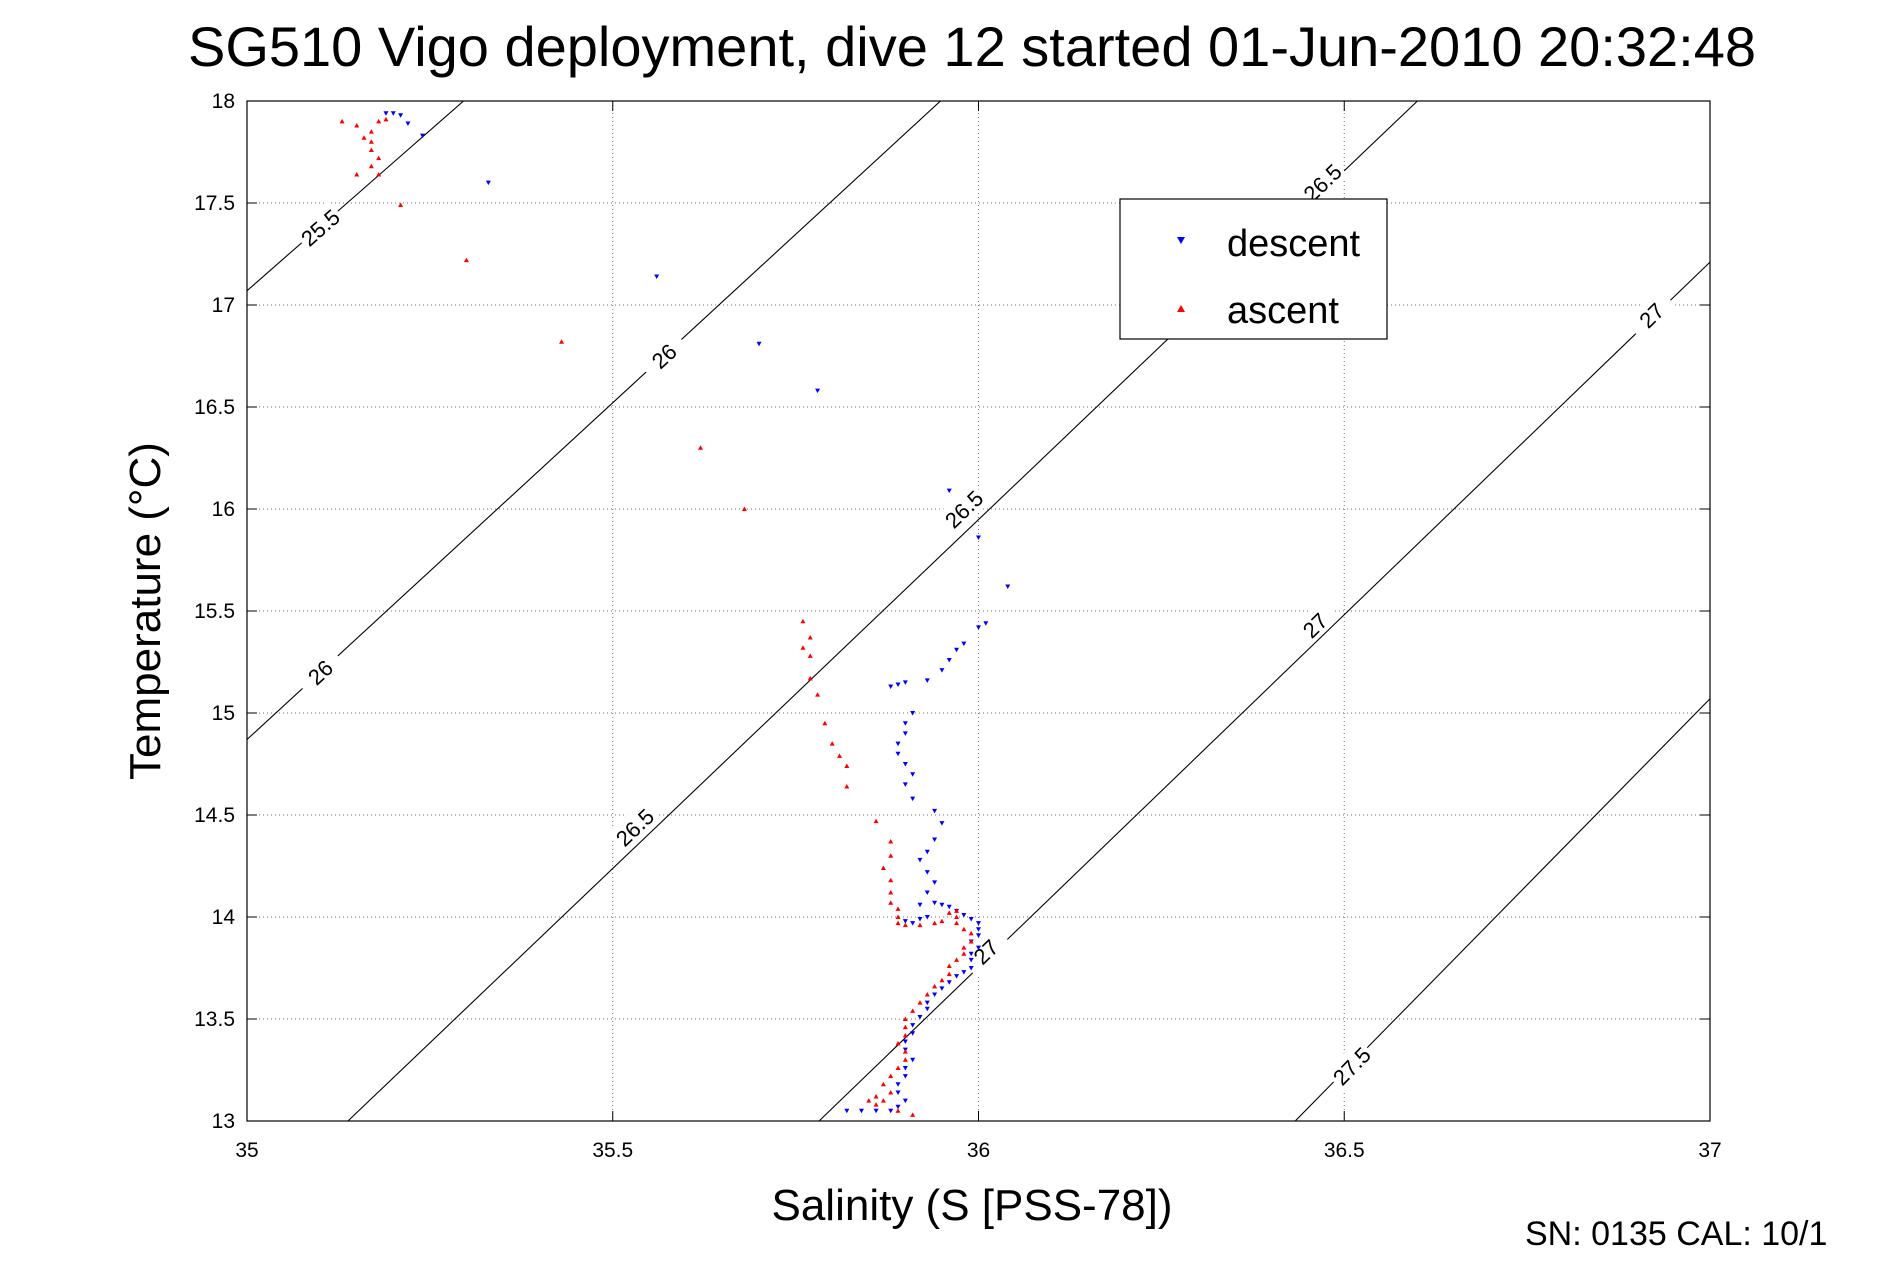 This screenshot has height=1262, width=1891. I want to click on y-tick-label: 14, so click(224, 917).